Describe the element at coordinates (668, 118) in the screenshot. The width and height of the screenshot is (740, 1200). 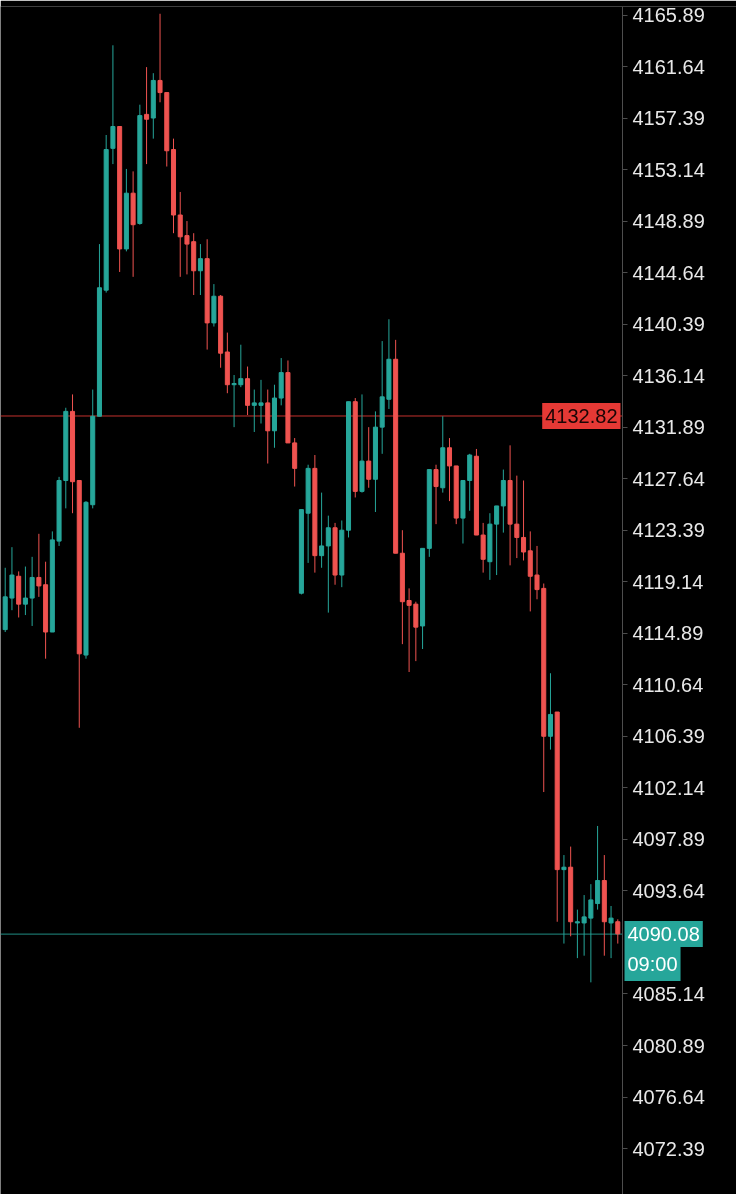
I see `y-tick-label: 4157.39` at that location.